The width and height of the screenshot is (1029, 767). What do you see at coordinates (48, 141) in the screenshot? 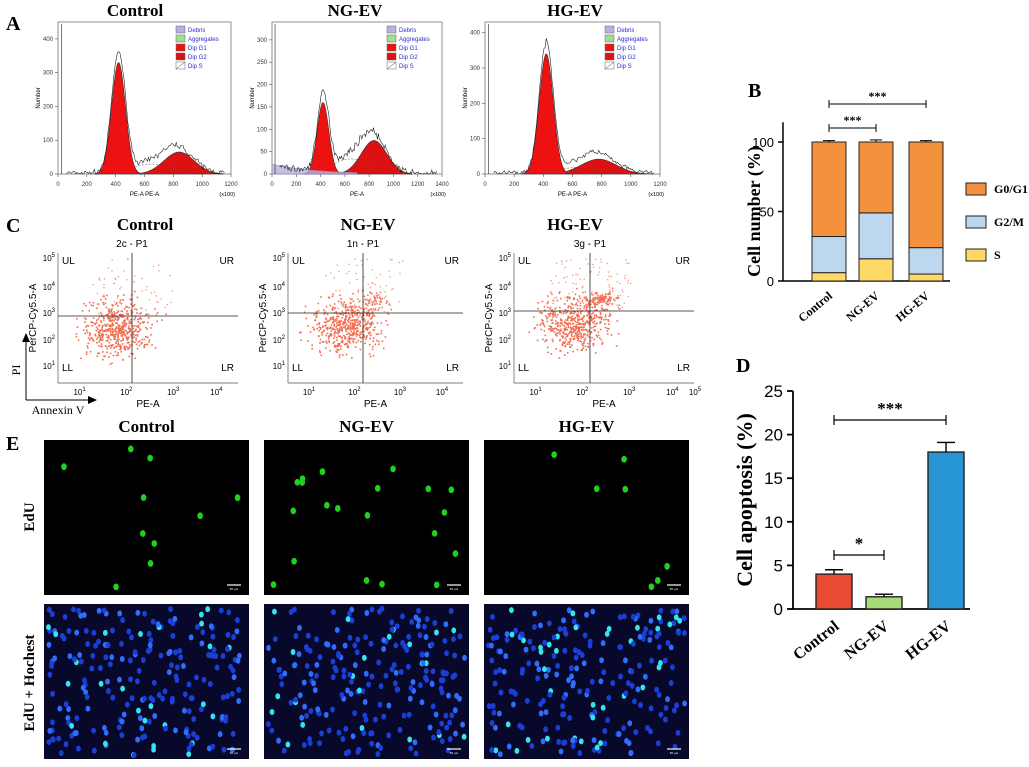
I see `histogram-ytick-label: 100` at bounding box center [48, 141].